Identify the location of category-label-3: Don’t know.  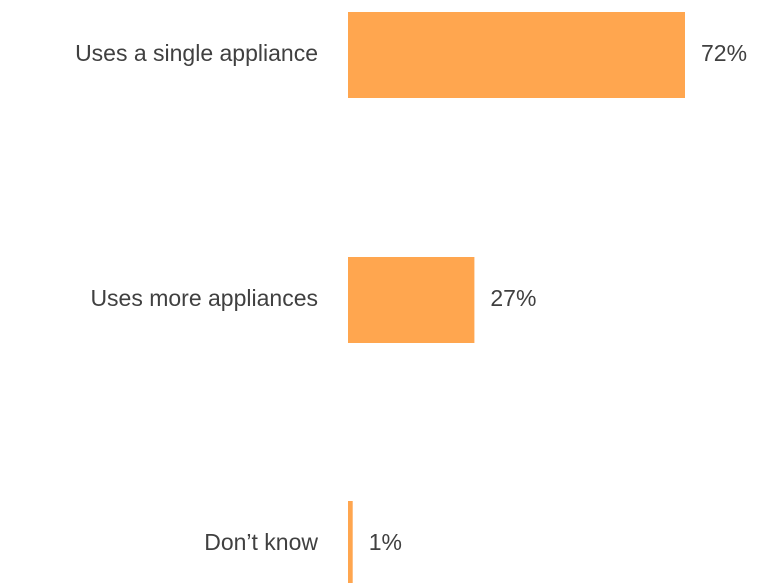
(261, 542).